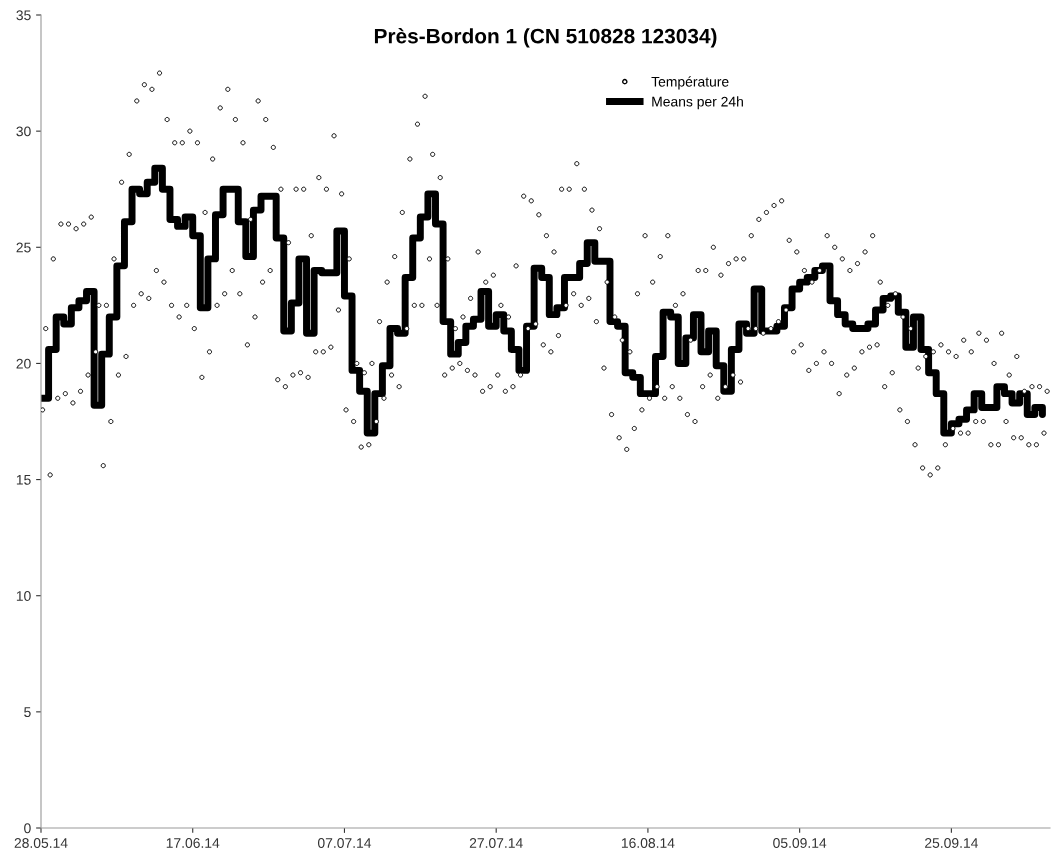  I want to click on x-tick-label: 25.09.14, so click(951, 843).